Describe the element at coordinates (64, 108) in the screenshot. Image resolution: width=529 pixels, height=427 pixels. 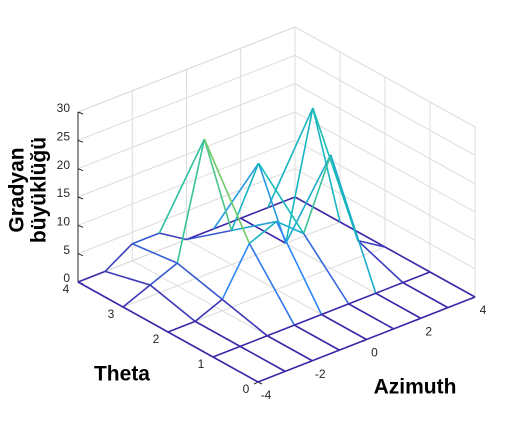
I see `z-tick-label: 30` at that location.